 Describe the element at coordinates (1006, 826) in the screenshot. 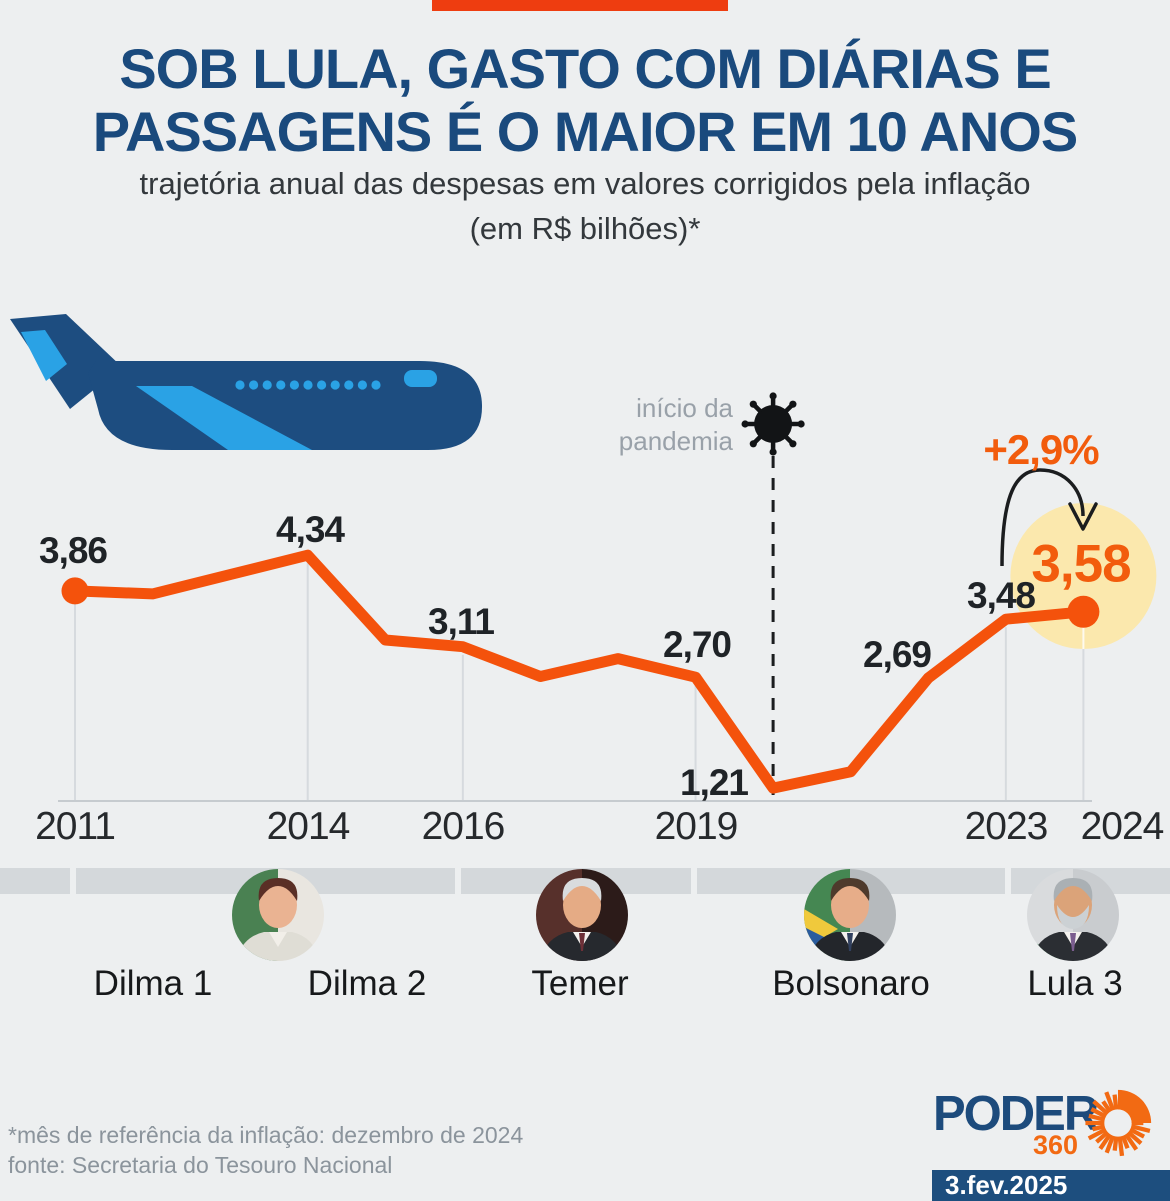

I see `x-tick-2023: 2023` at that location.